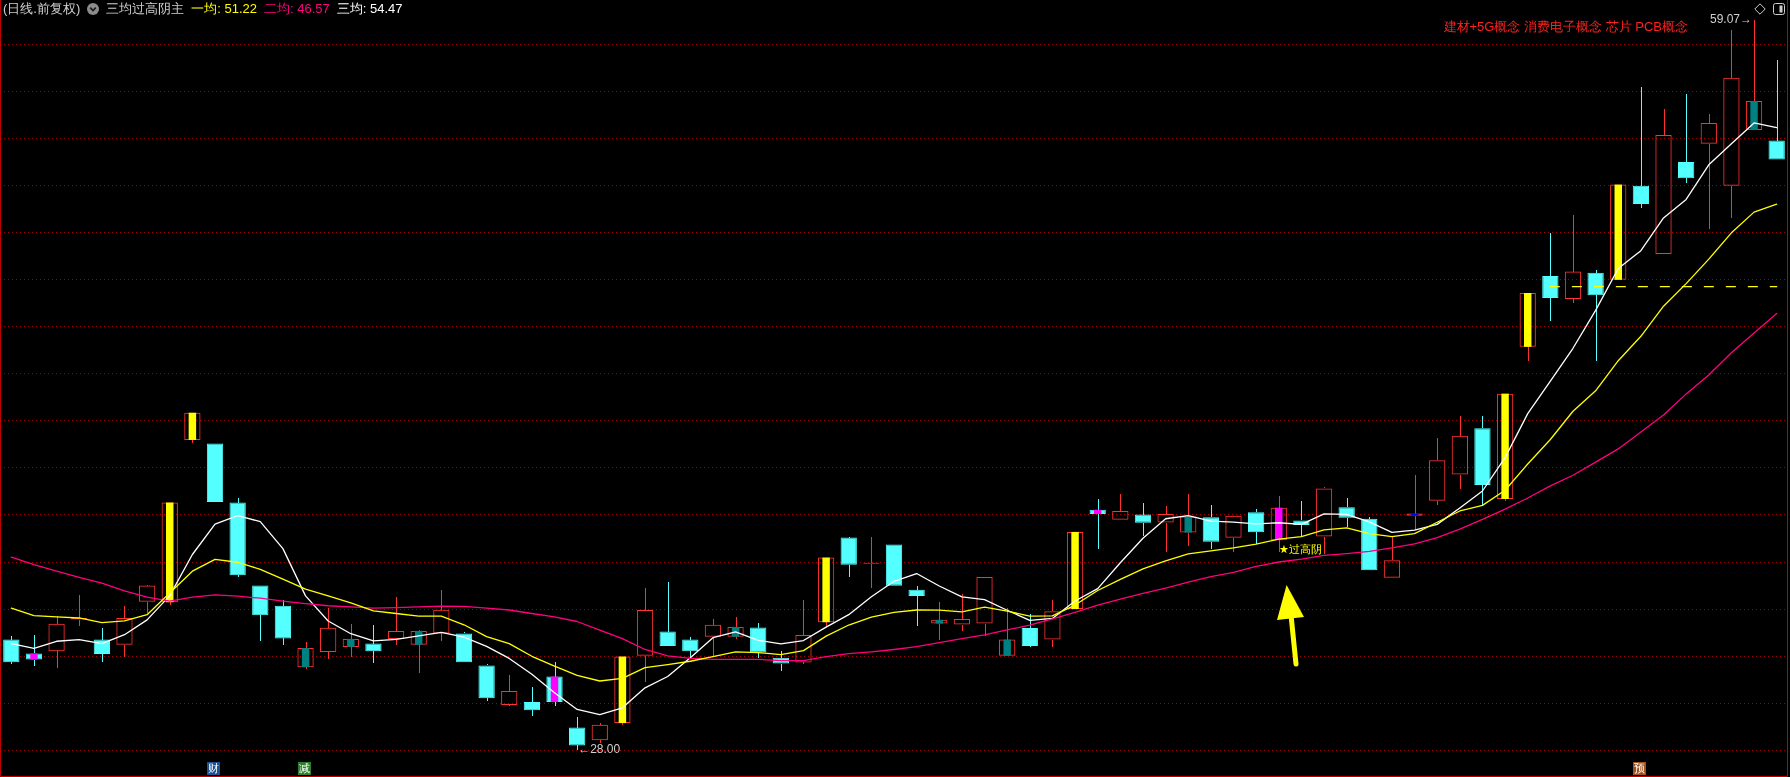  What do you see at coordinates (145, 9) in the screenshot?
I see `chart-title: 三均过高阴主` at bounding box center [145, 9].